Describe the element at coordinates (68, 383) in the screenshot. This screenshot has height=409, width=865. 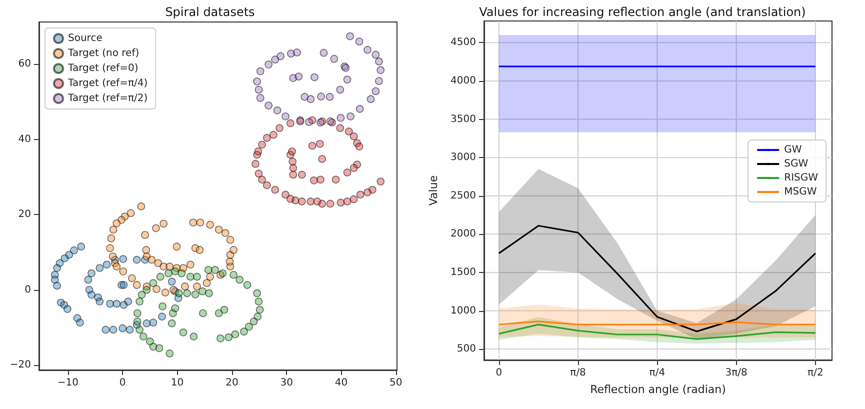
I see `x-tick-label: −10` at that location.